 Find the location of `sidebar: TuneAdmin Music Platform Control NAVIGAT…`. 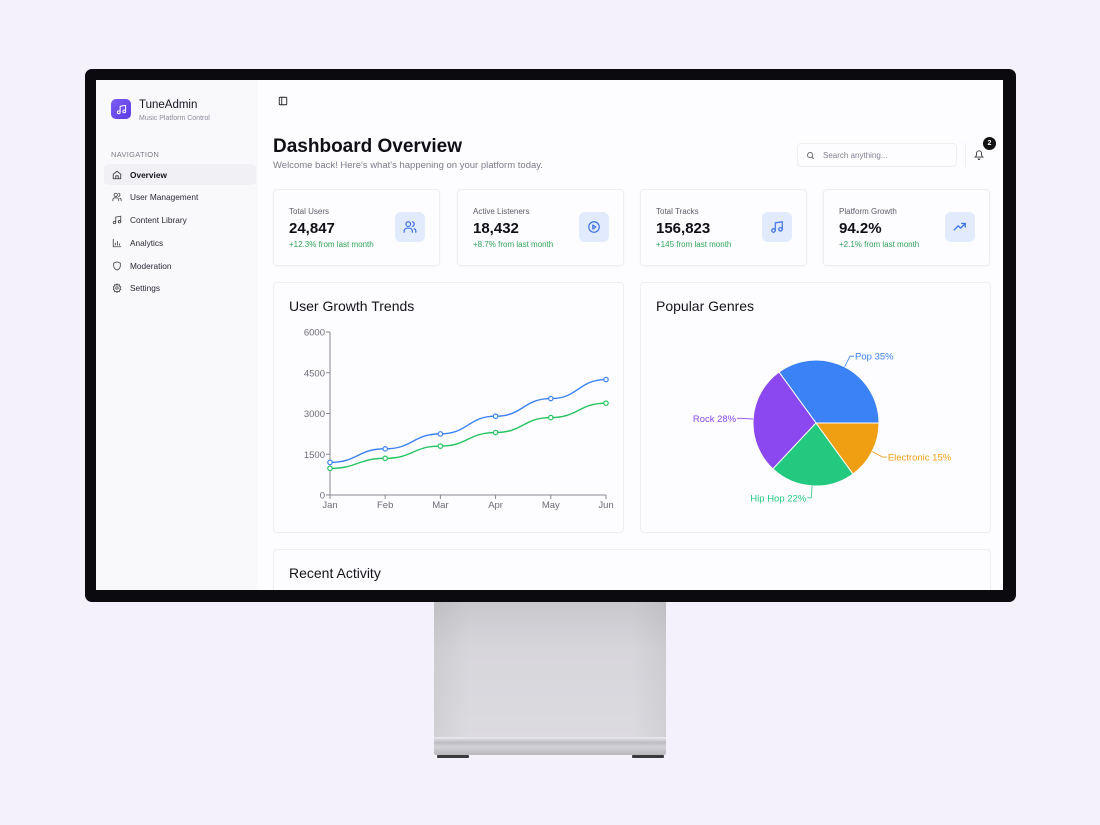

sidebar: TuneAdmin Music Platform Control NAVIGAT… is located at coordinates (177, 335).